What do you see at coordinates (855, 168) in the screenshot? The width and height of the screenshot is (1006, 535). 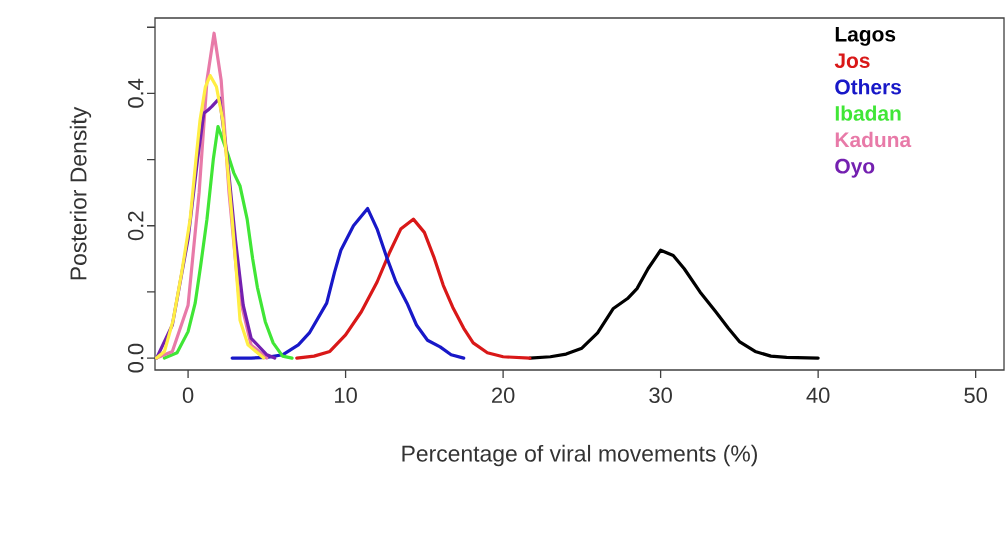 I see `text: Oyo` at bounding box center [855, 168].